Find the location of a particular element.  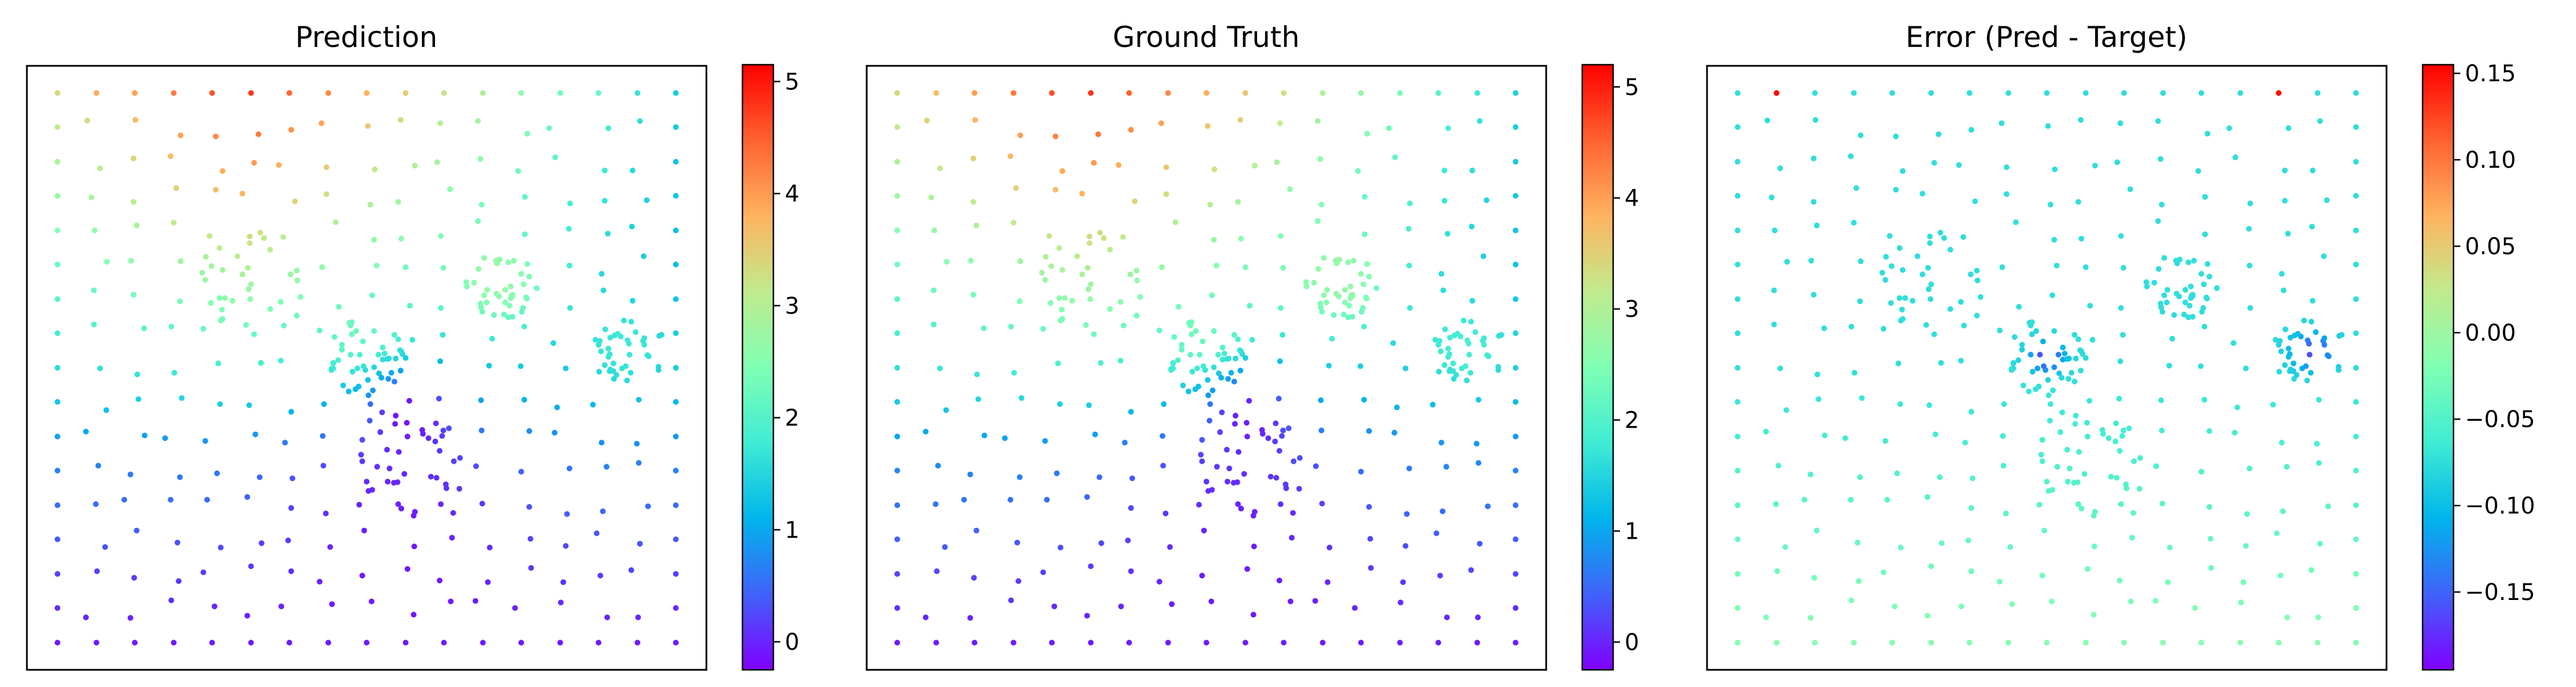

colorbar-tick-label: 0.15 is located at coordinates (2490, 74).